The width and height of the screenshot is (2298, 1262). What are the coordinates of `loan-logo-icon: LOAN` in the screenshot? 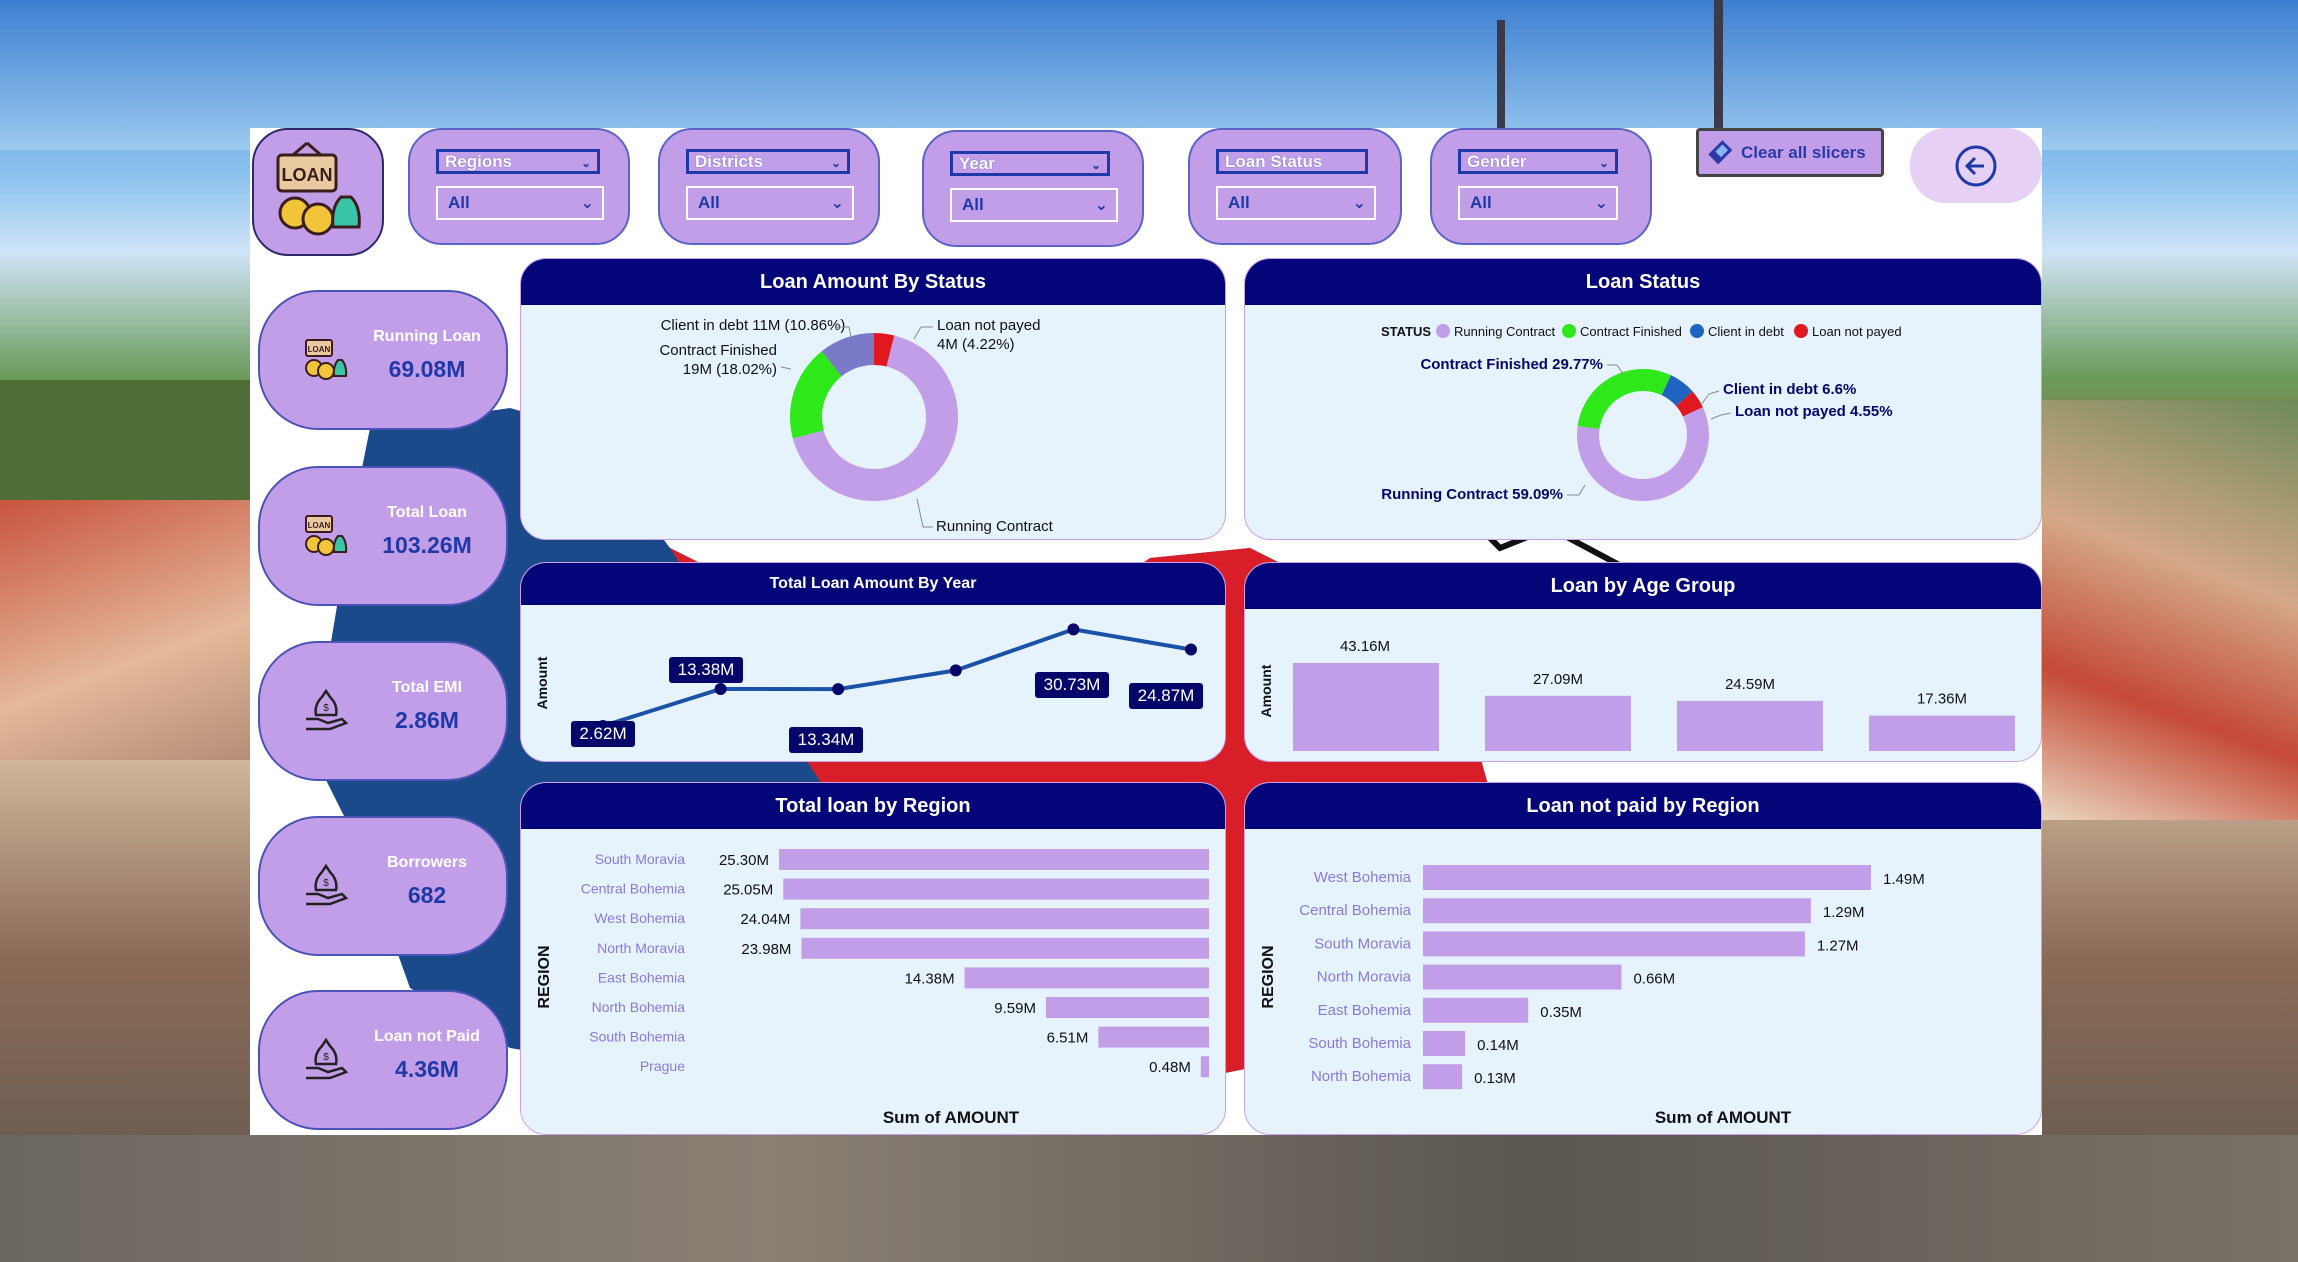 It's located at (318, 188).